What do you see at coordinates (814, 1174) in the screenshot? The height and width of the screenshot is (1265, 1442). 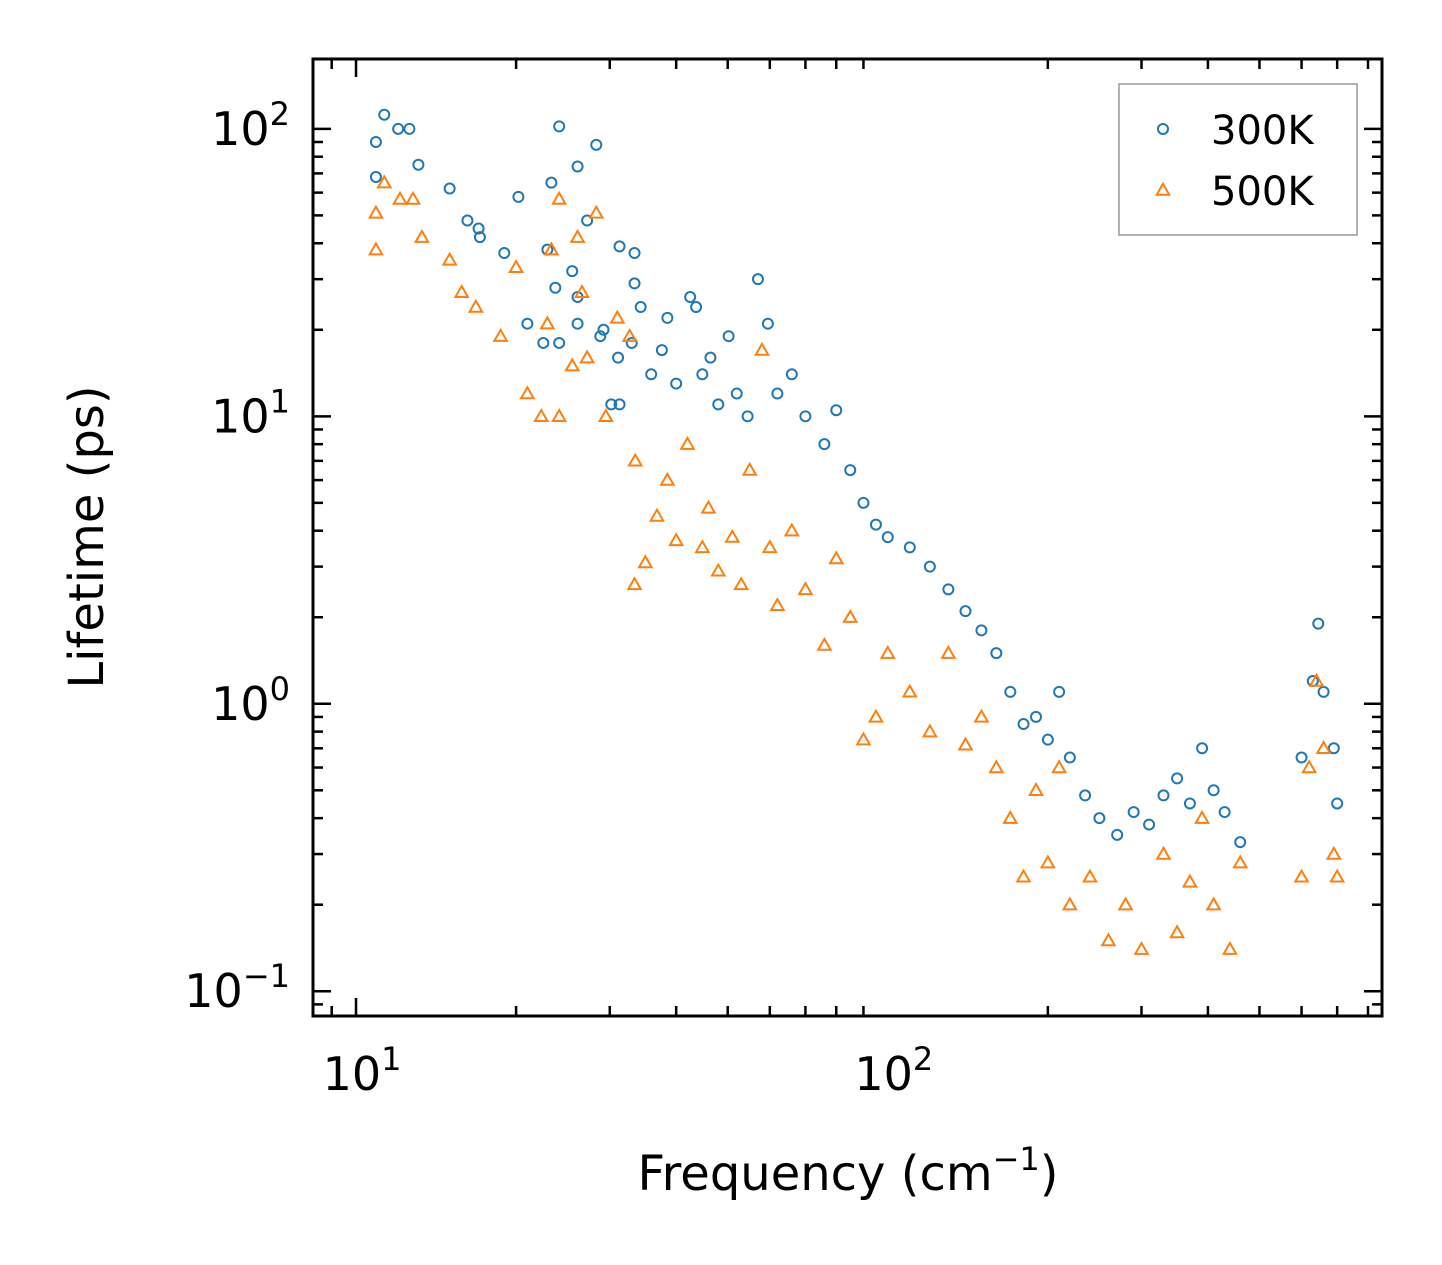 I see `x-axis-title-main: Frequency (cm` at bounding box center [814, 1174].